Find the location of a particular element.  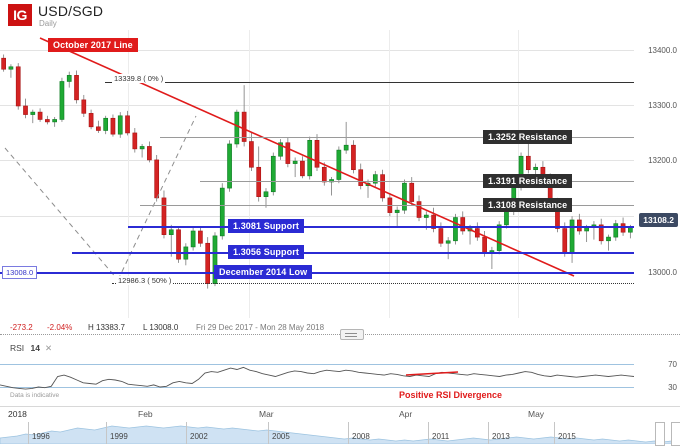

rsi-level-70-line is located at coordinates (317, 364).